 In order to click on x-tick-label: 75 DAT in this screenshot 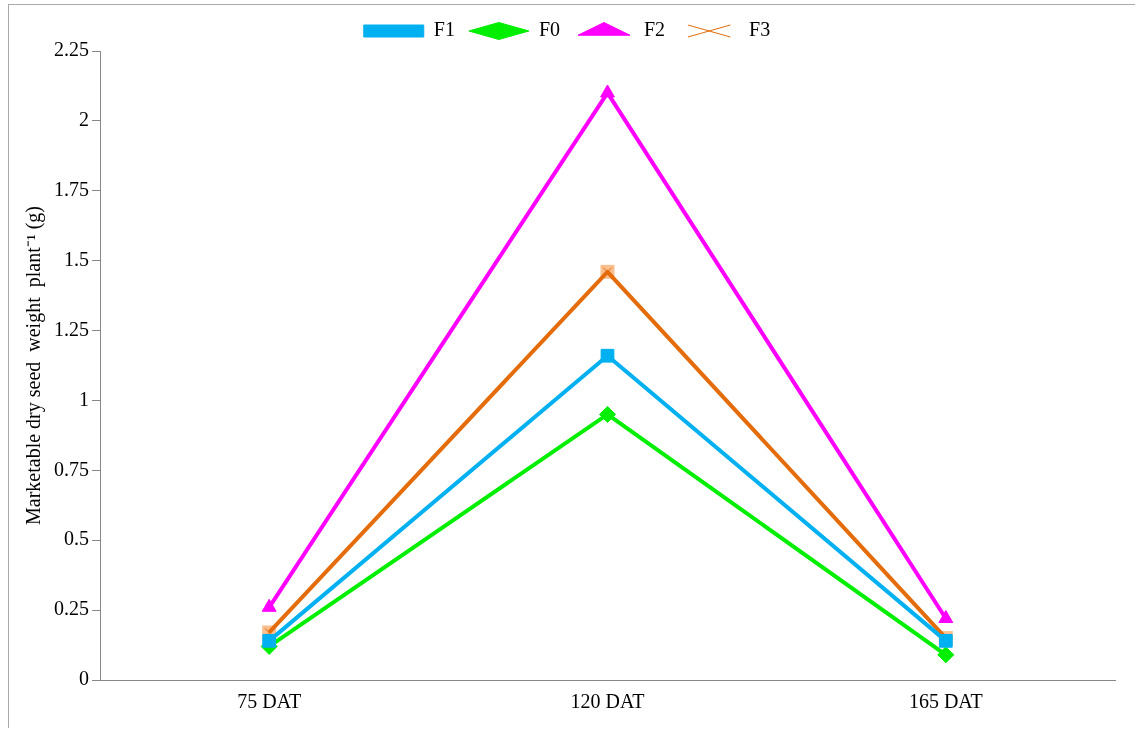, I will do `click(269, 701)`.